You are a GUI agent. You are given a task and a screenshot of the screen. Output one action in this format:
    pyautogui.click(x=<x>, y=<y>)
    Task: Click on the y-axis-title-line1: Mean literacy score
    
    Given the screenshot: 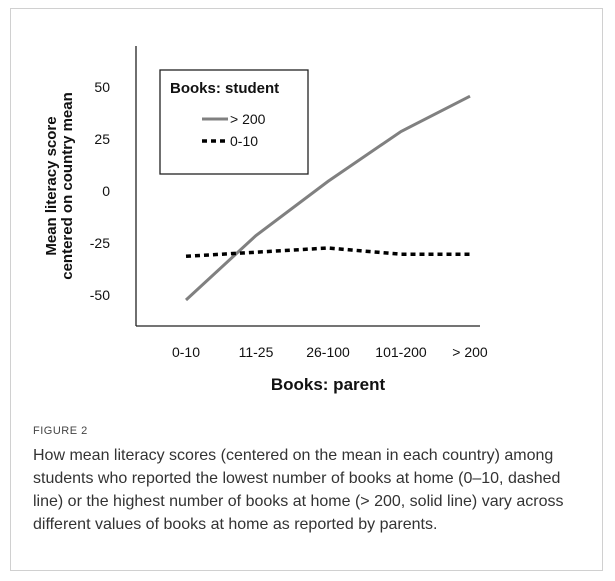 What is the action you would take?
    pyautogui.click(x=51, y=185)
    